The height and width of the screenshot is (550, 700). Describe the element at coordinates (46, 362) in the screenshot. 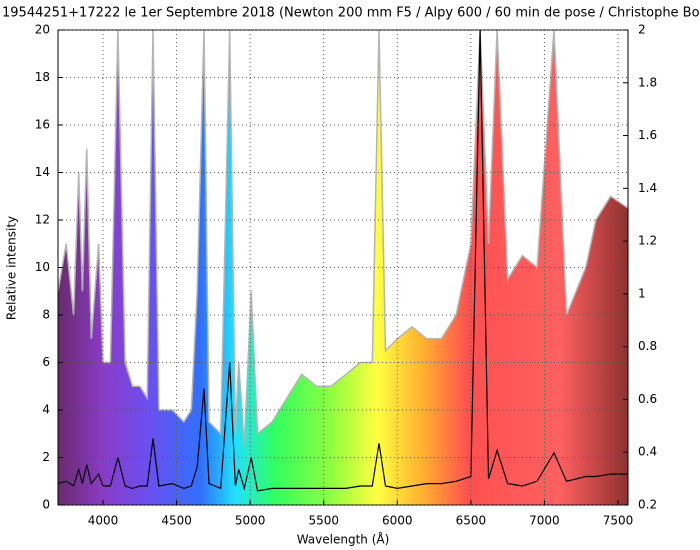

I see `y-tick-label: 6` at that location.